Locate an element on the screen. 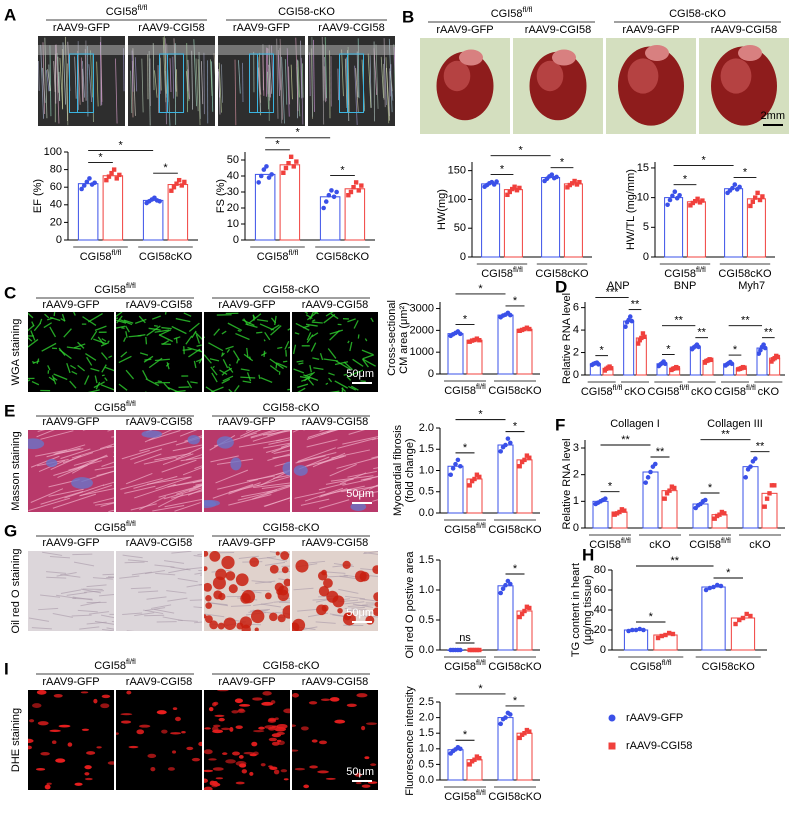  micrograph is located at coordinates (70, 740).